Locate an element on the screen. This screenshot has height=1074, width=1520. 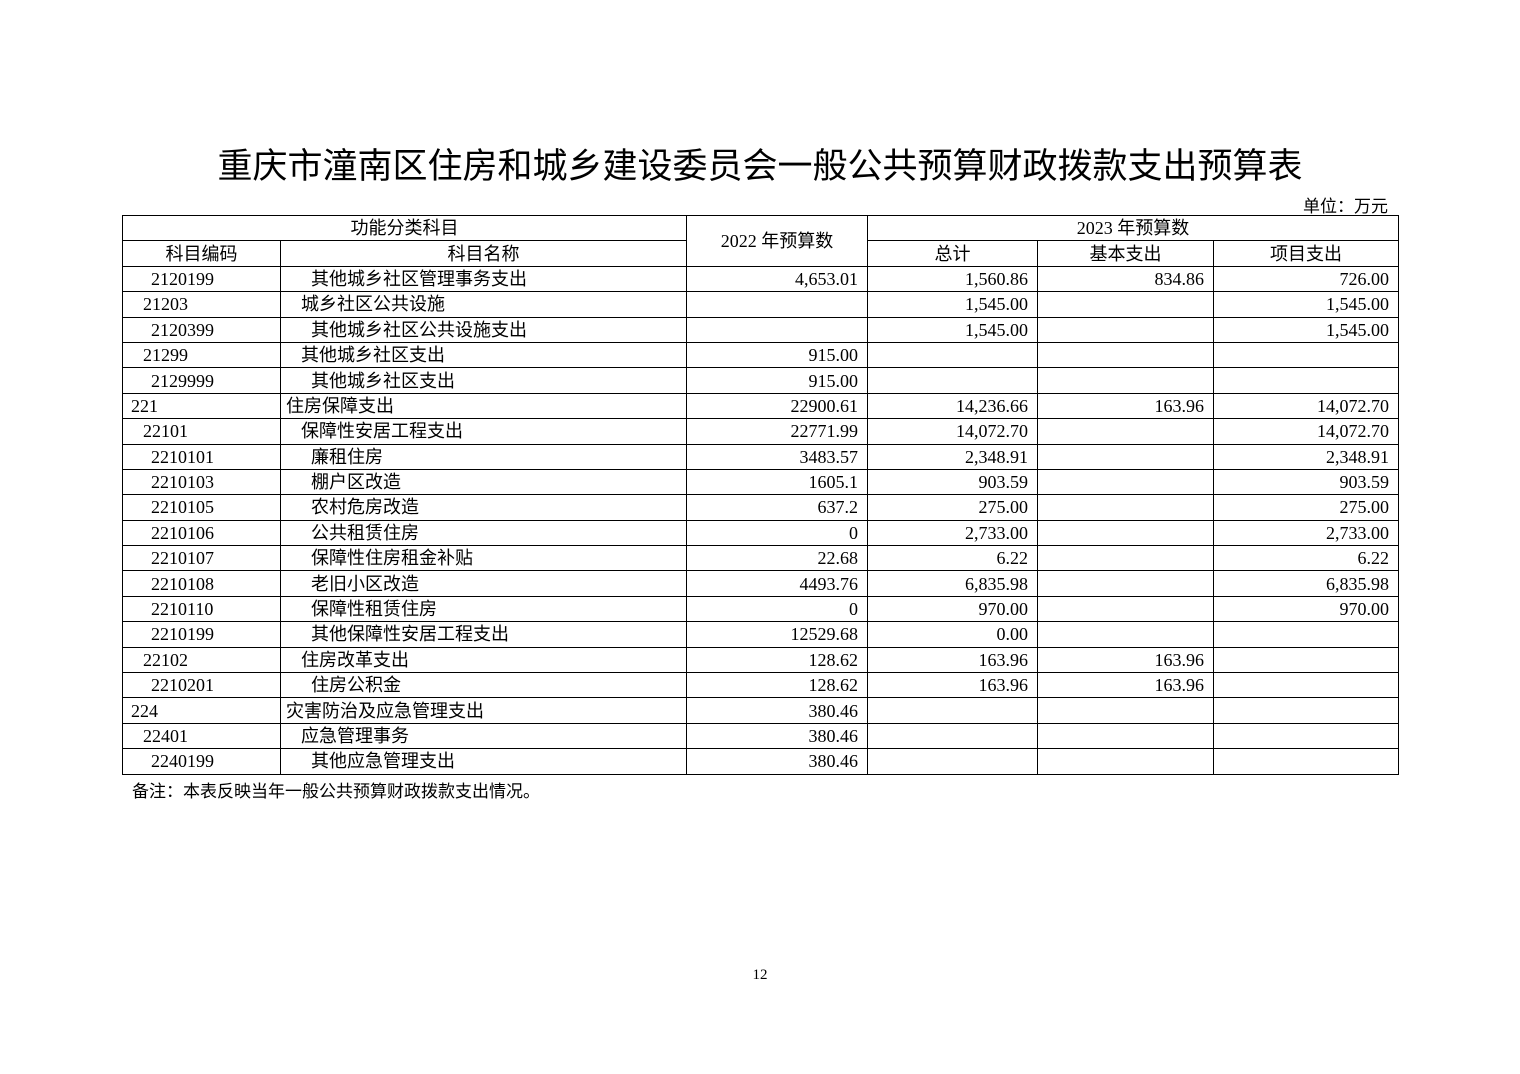
row-budget-2022: 1605.1 is located at coordinates (777, 482).